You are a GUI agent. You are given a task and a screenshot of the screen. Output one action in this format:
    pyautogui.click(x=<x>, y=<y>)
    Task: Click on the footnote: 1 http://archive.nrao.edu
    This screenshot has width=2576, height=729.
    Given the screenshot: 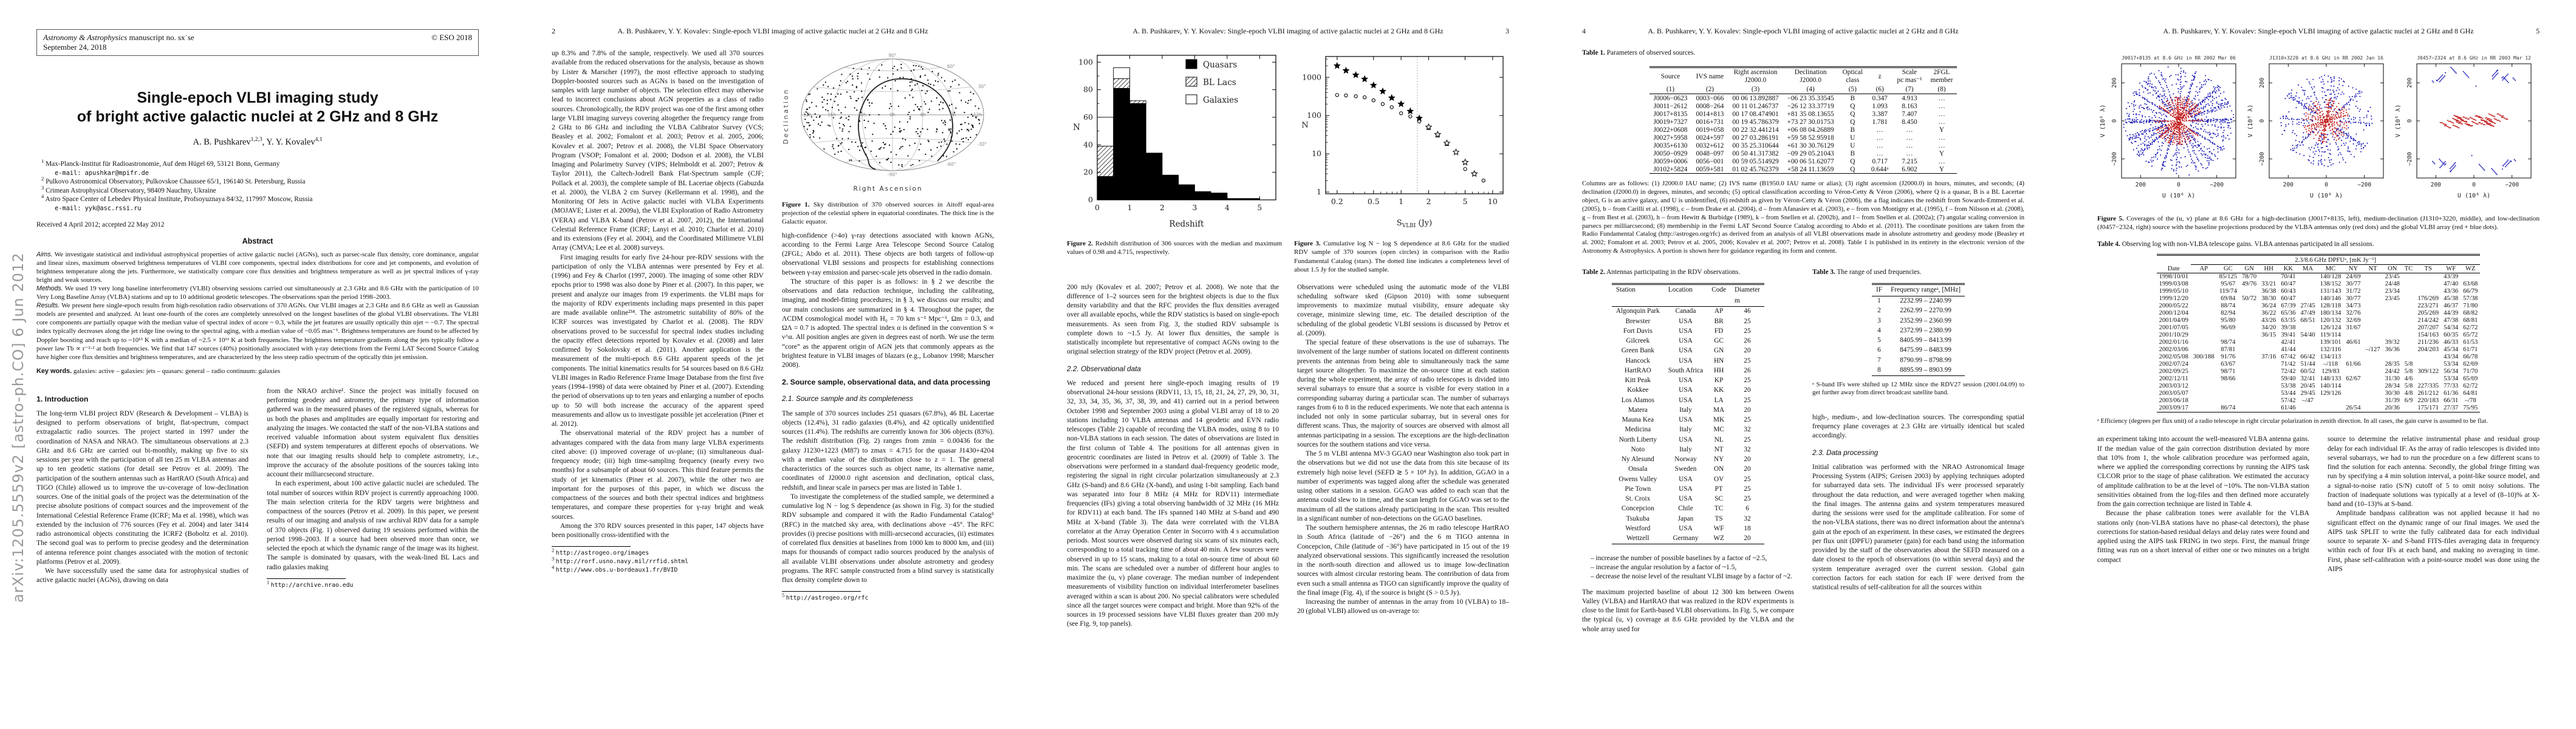 What is the action you would take?
    pyautogui.click(x=310, y=584)
    